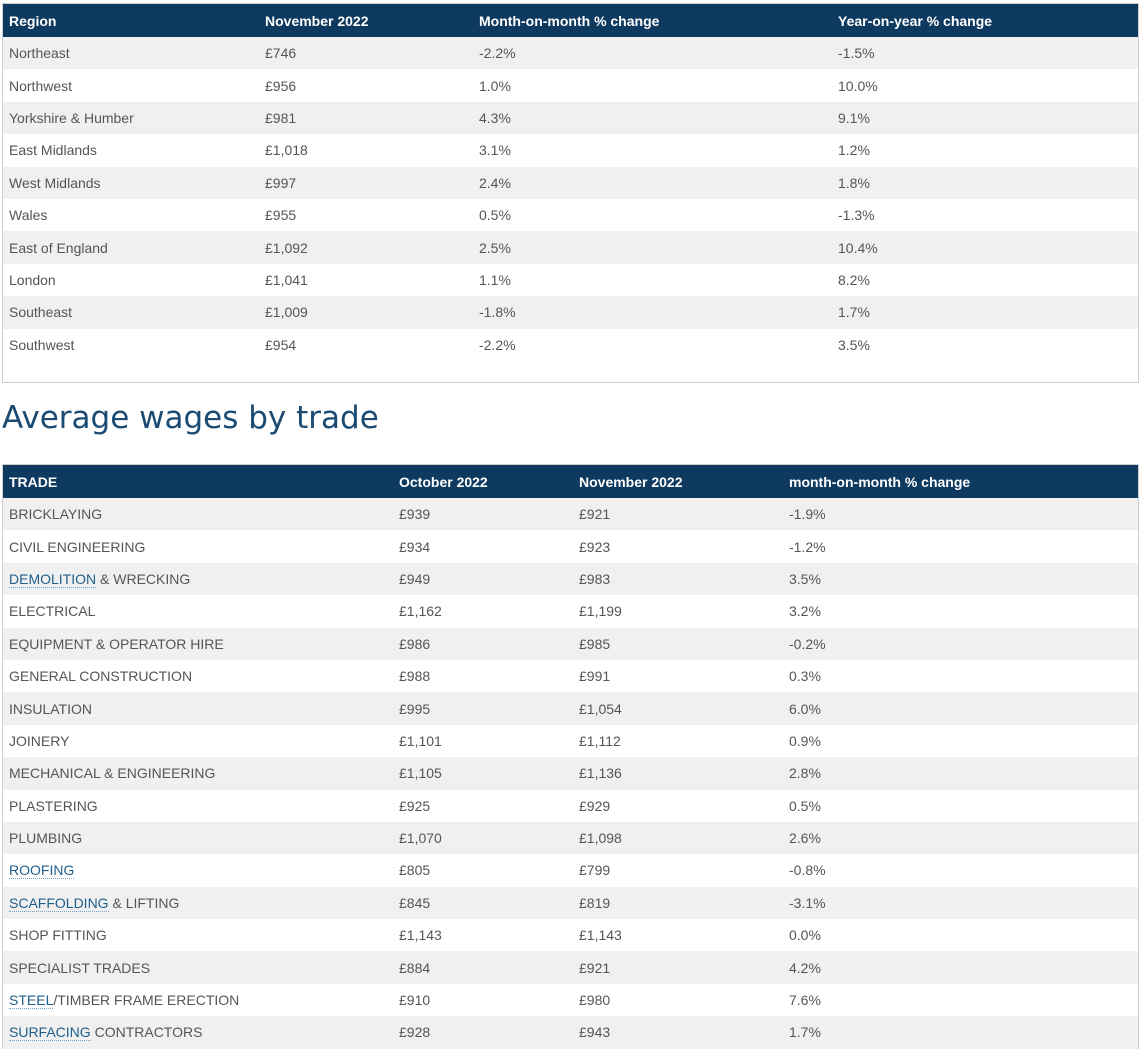 Image resolution: width=1142 pixels, height=1049 pixels. What do you see at coordinates (570, 967) in the screenshot?
I see `table-row: Specialist Trades £884 £921 4.2%` at bounding box center [570, 967].